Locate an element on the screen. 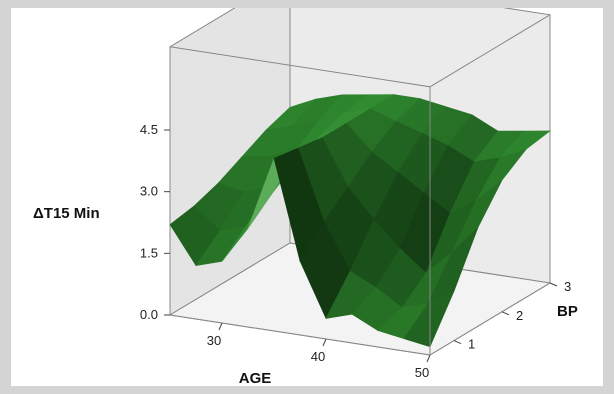  x-tick-label: 40 is located at coordinates (318, 356).